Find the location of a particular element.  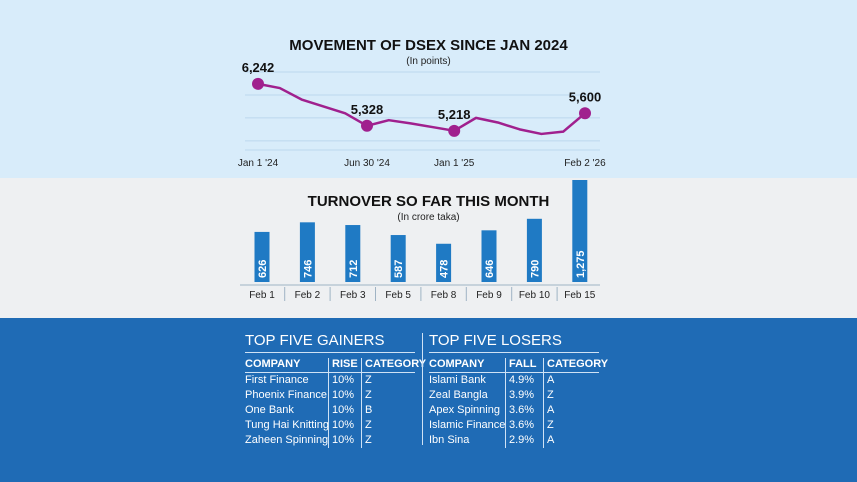

dsex-tick-label: Jan 1 '25 is located at coordinates (454, 163).